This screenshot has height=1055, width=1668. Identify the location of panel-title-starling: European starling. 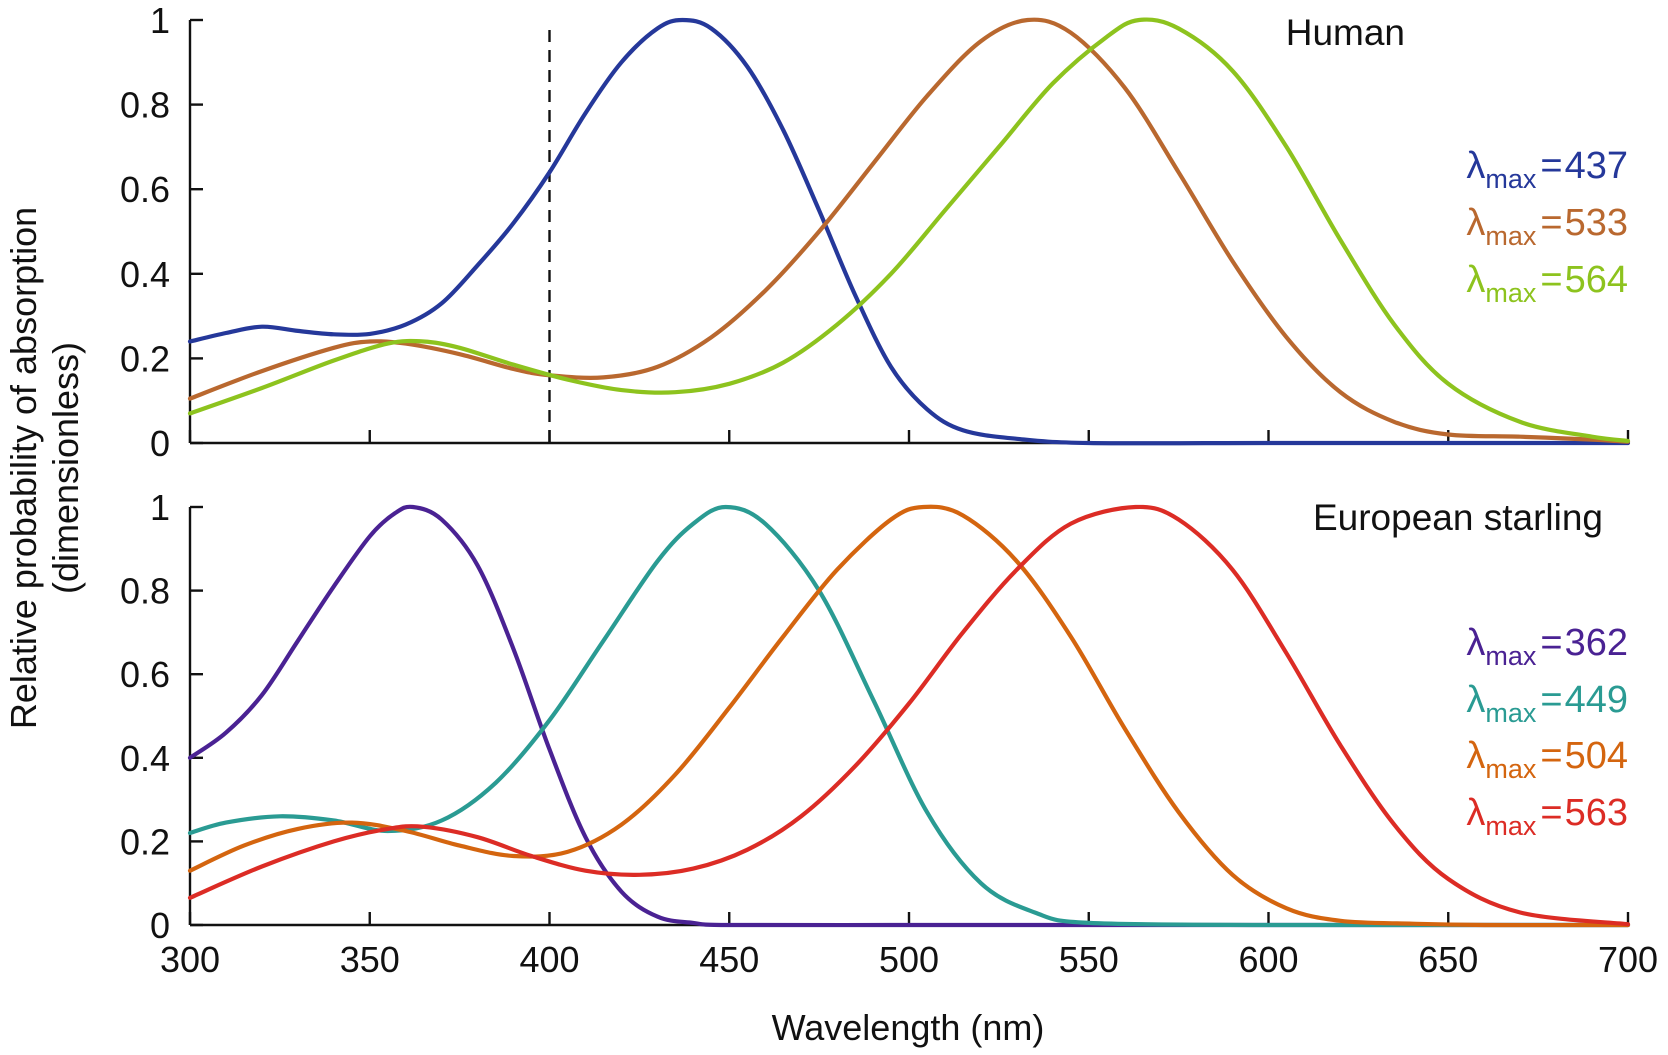
(1458, 517).